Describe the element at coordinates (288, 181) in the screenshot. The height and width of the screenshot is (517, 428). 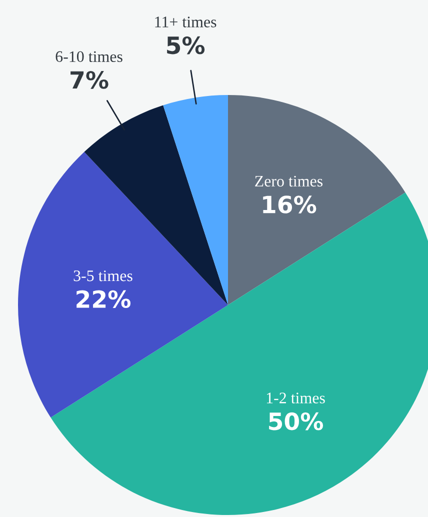
I see `slice-label: Zero times` at that location.